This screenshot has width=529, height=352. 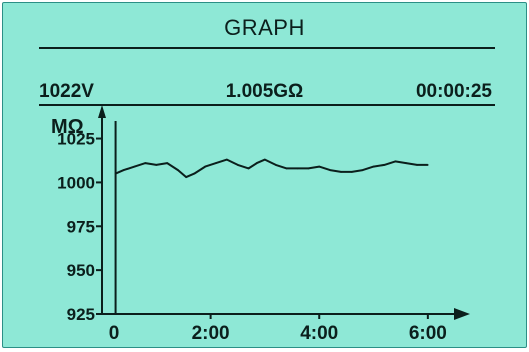 I want to click on resistance-readout: 1.005GΩ, so click(x=264, y=91).